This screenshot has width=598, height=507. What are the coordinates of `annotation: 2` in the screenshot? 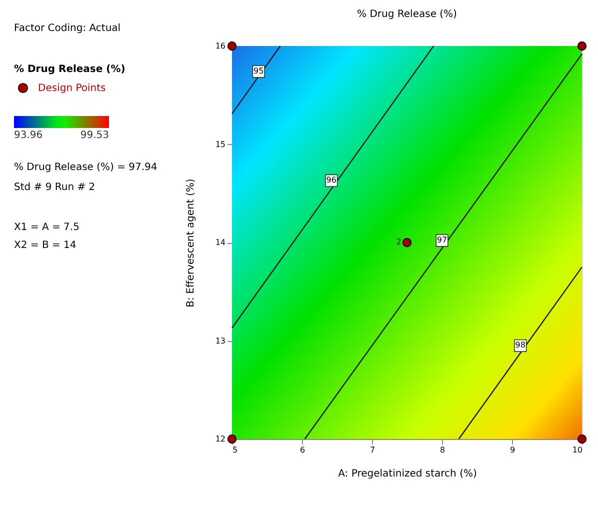 It's located at (399, 242).